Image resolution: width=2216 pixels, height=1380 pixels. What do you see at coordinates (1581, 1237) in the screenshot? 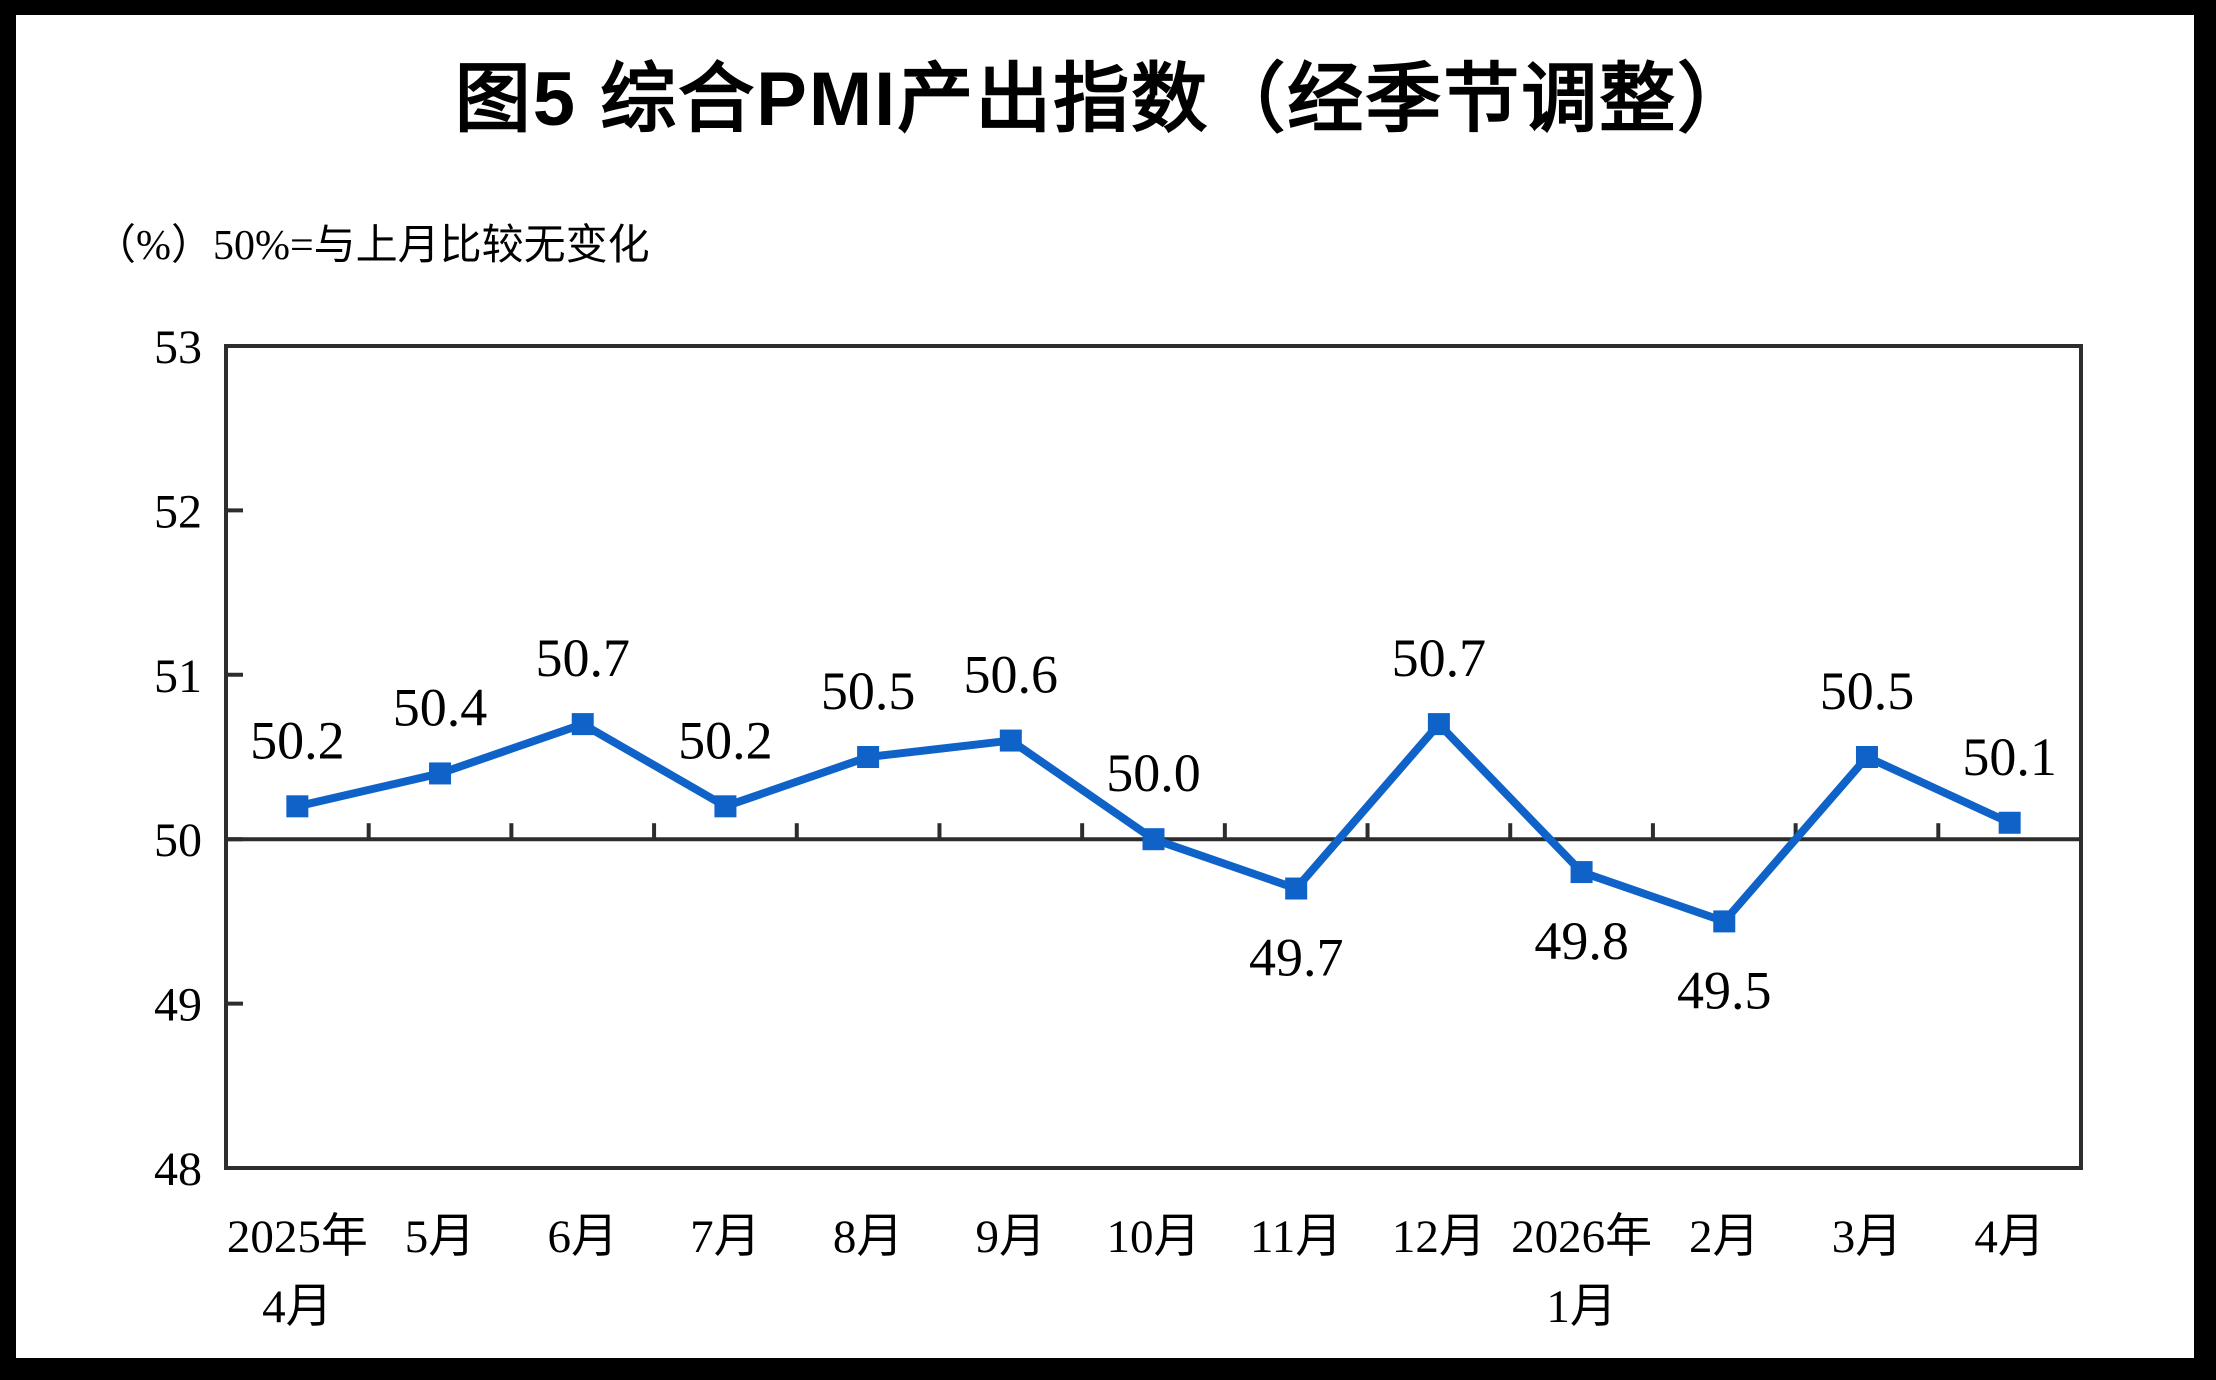
I see `x-axis-label: 2026年` at bounding box center [1581, 1237].